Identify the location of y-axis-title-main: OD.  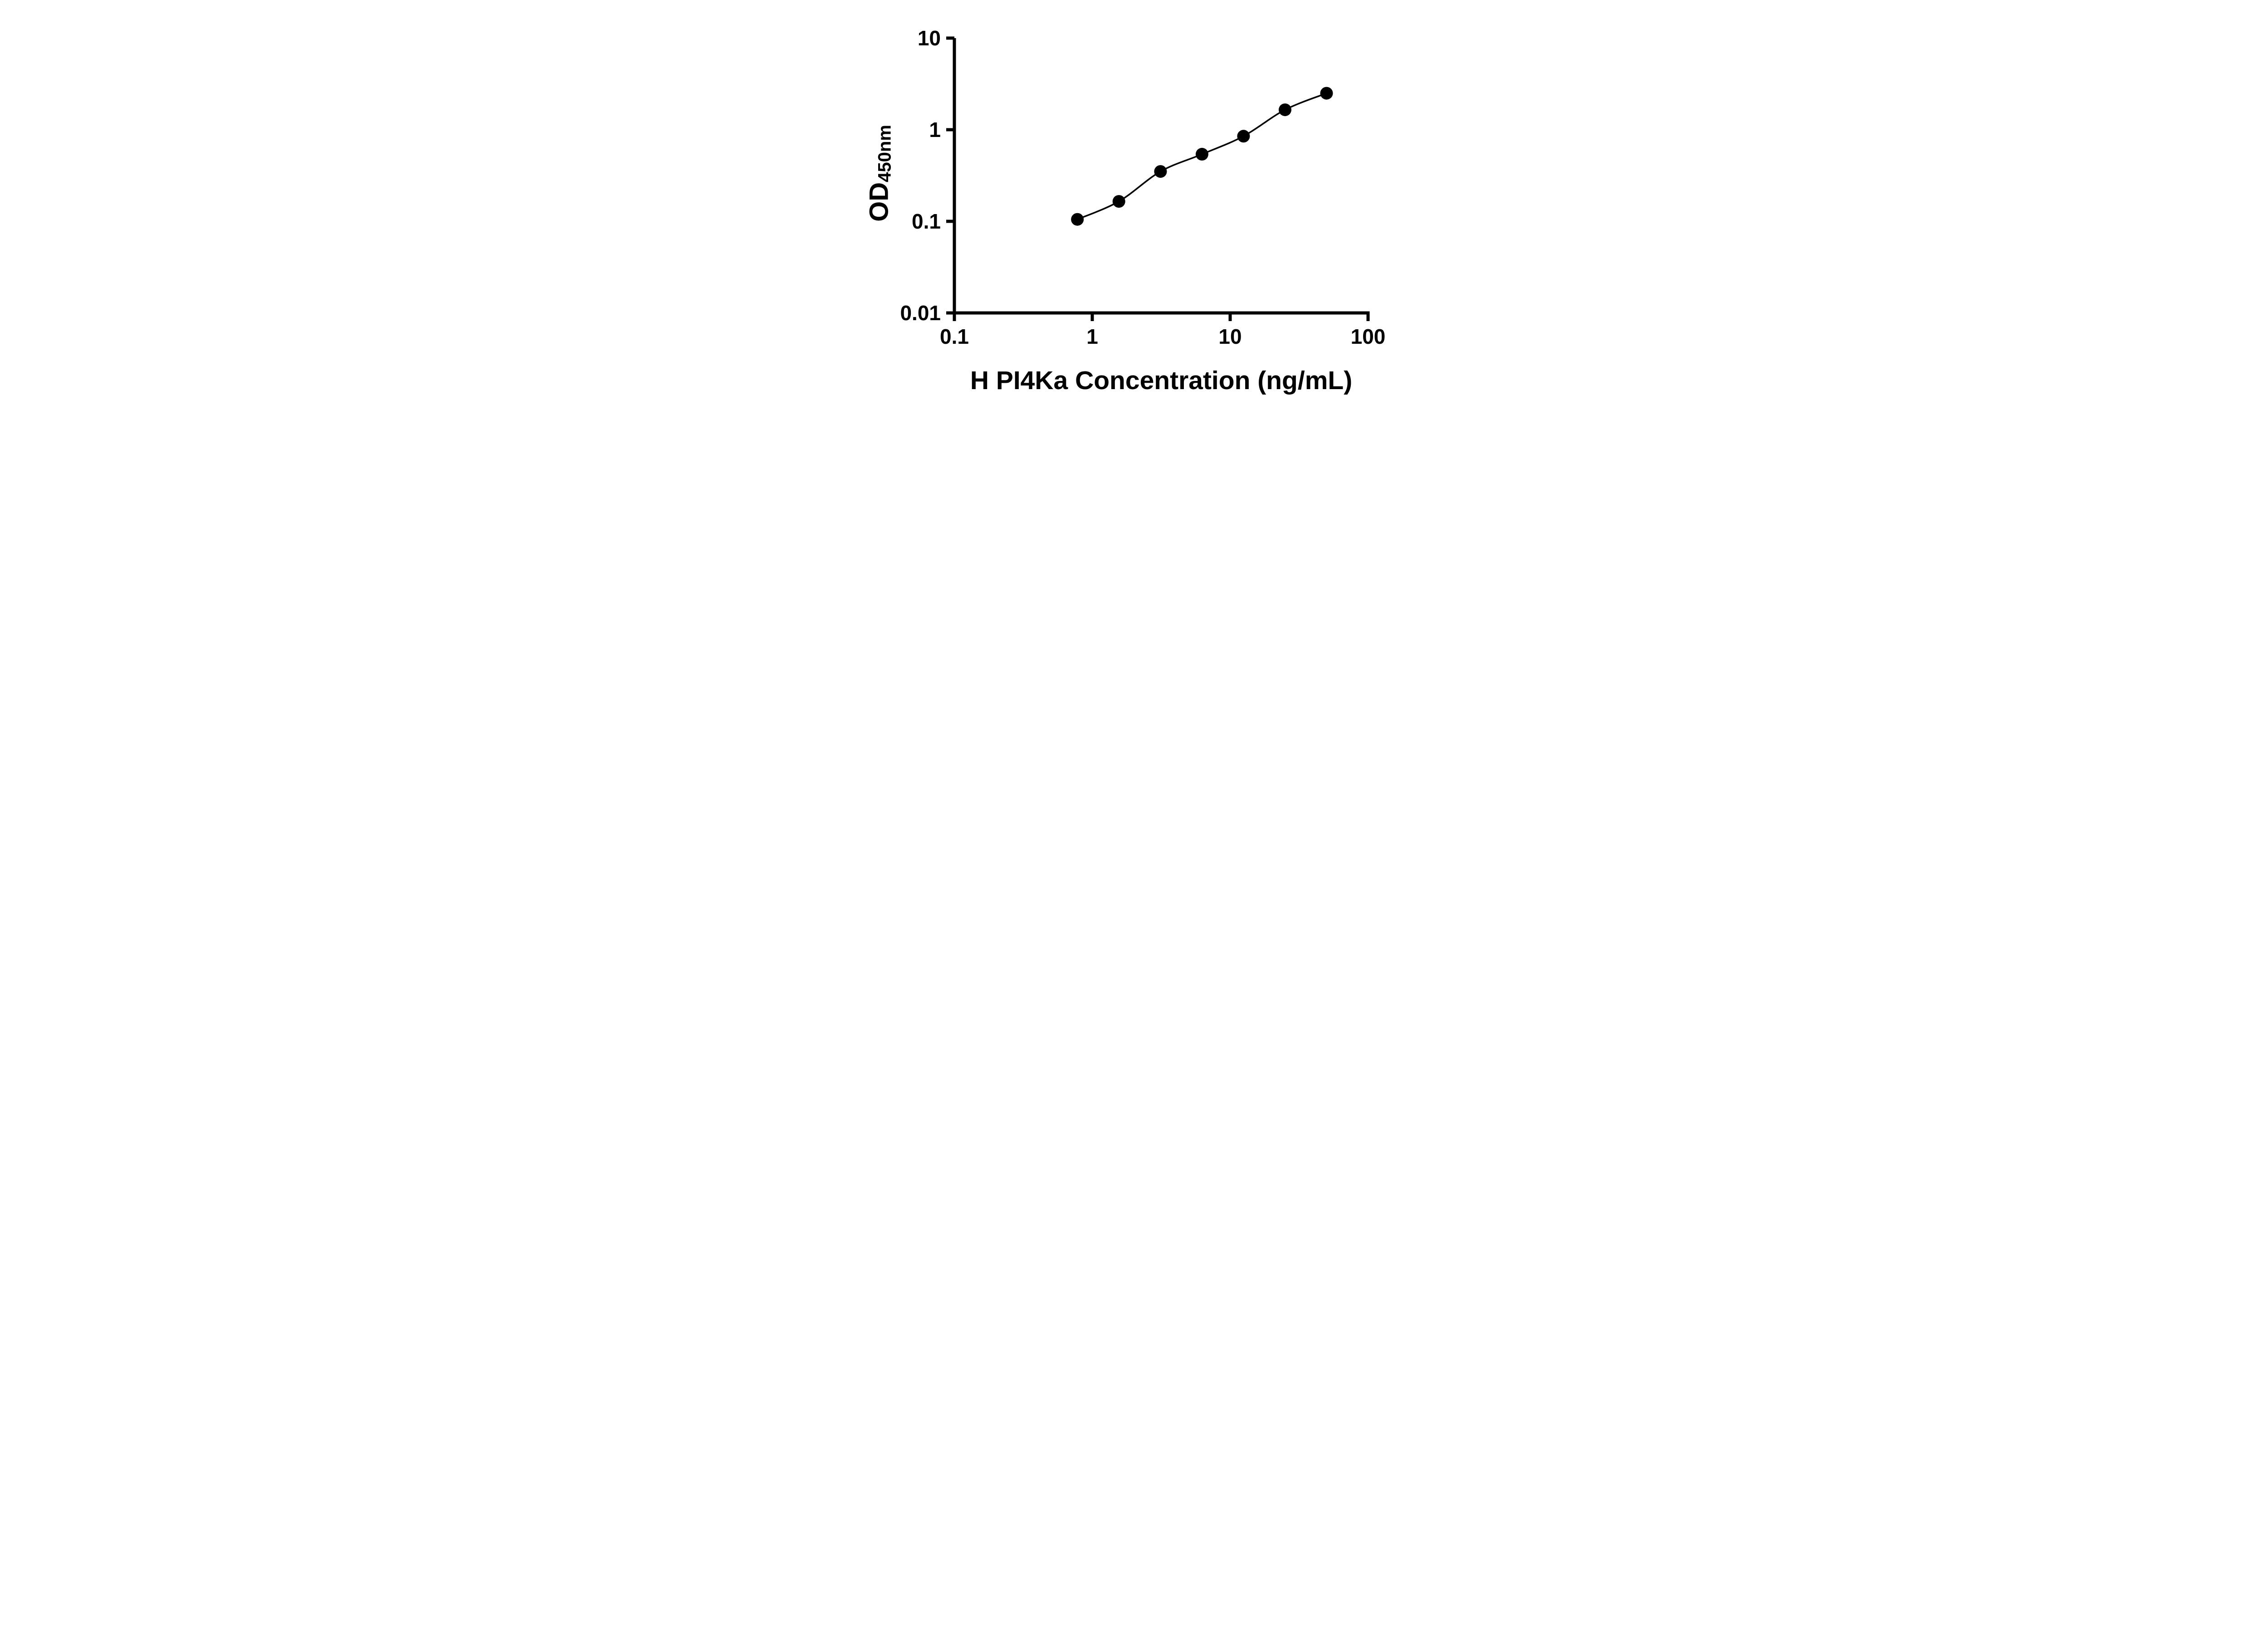
(879, 202).